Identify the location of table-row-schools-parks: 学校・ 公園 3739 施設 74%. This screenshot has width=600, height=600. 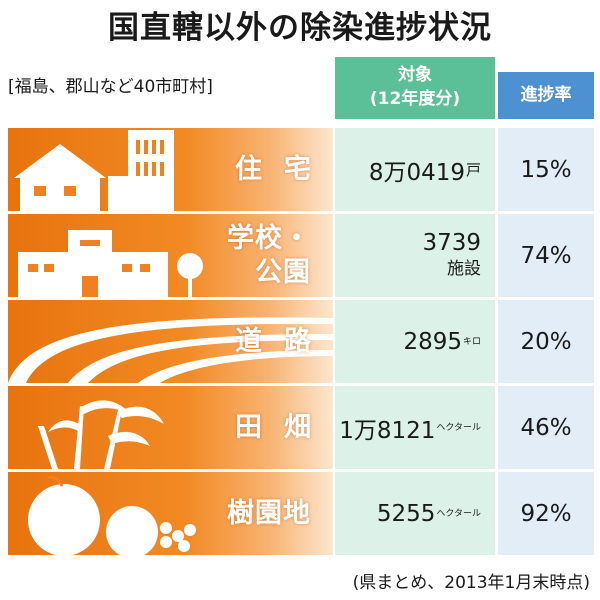
(301, 255).